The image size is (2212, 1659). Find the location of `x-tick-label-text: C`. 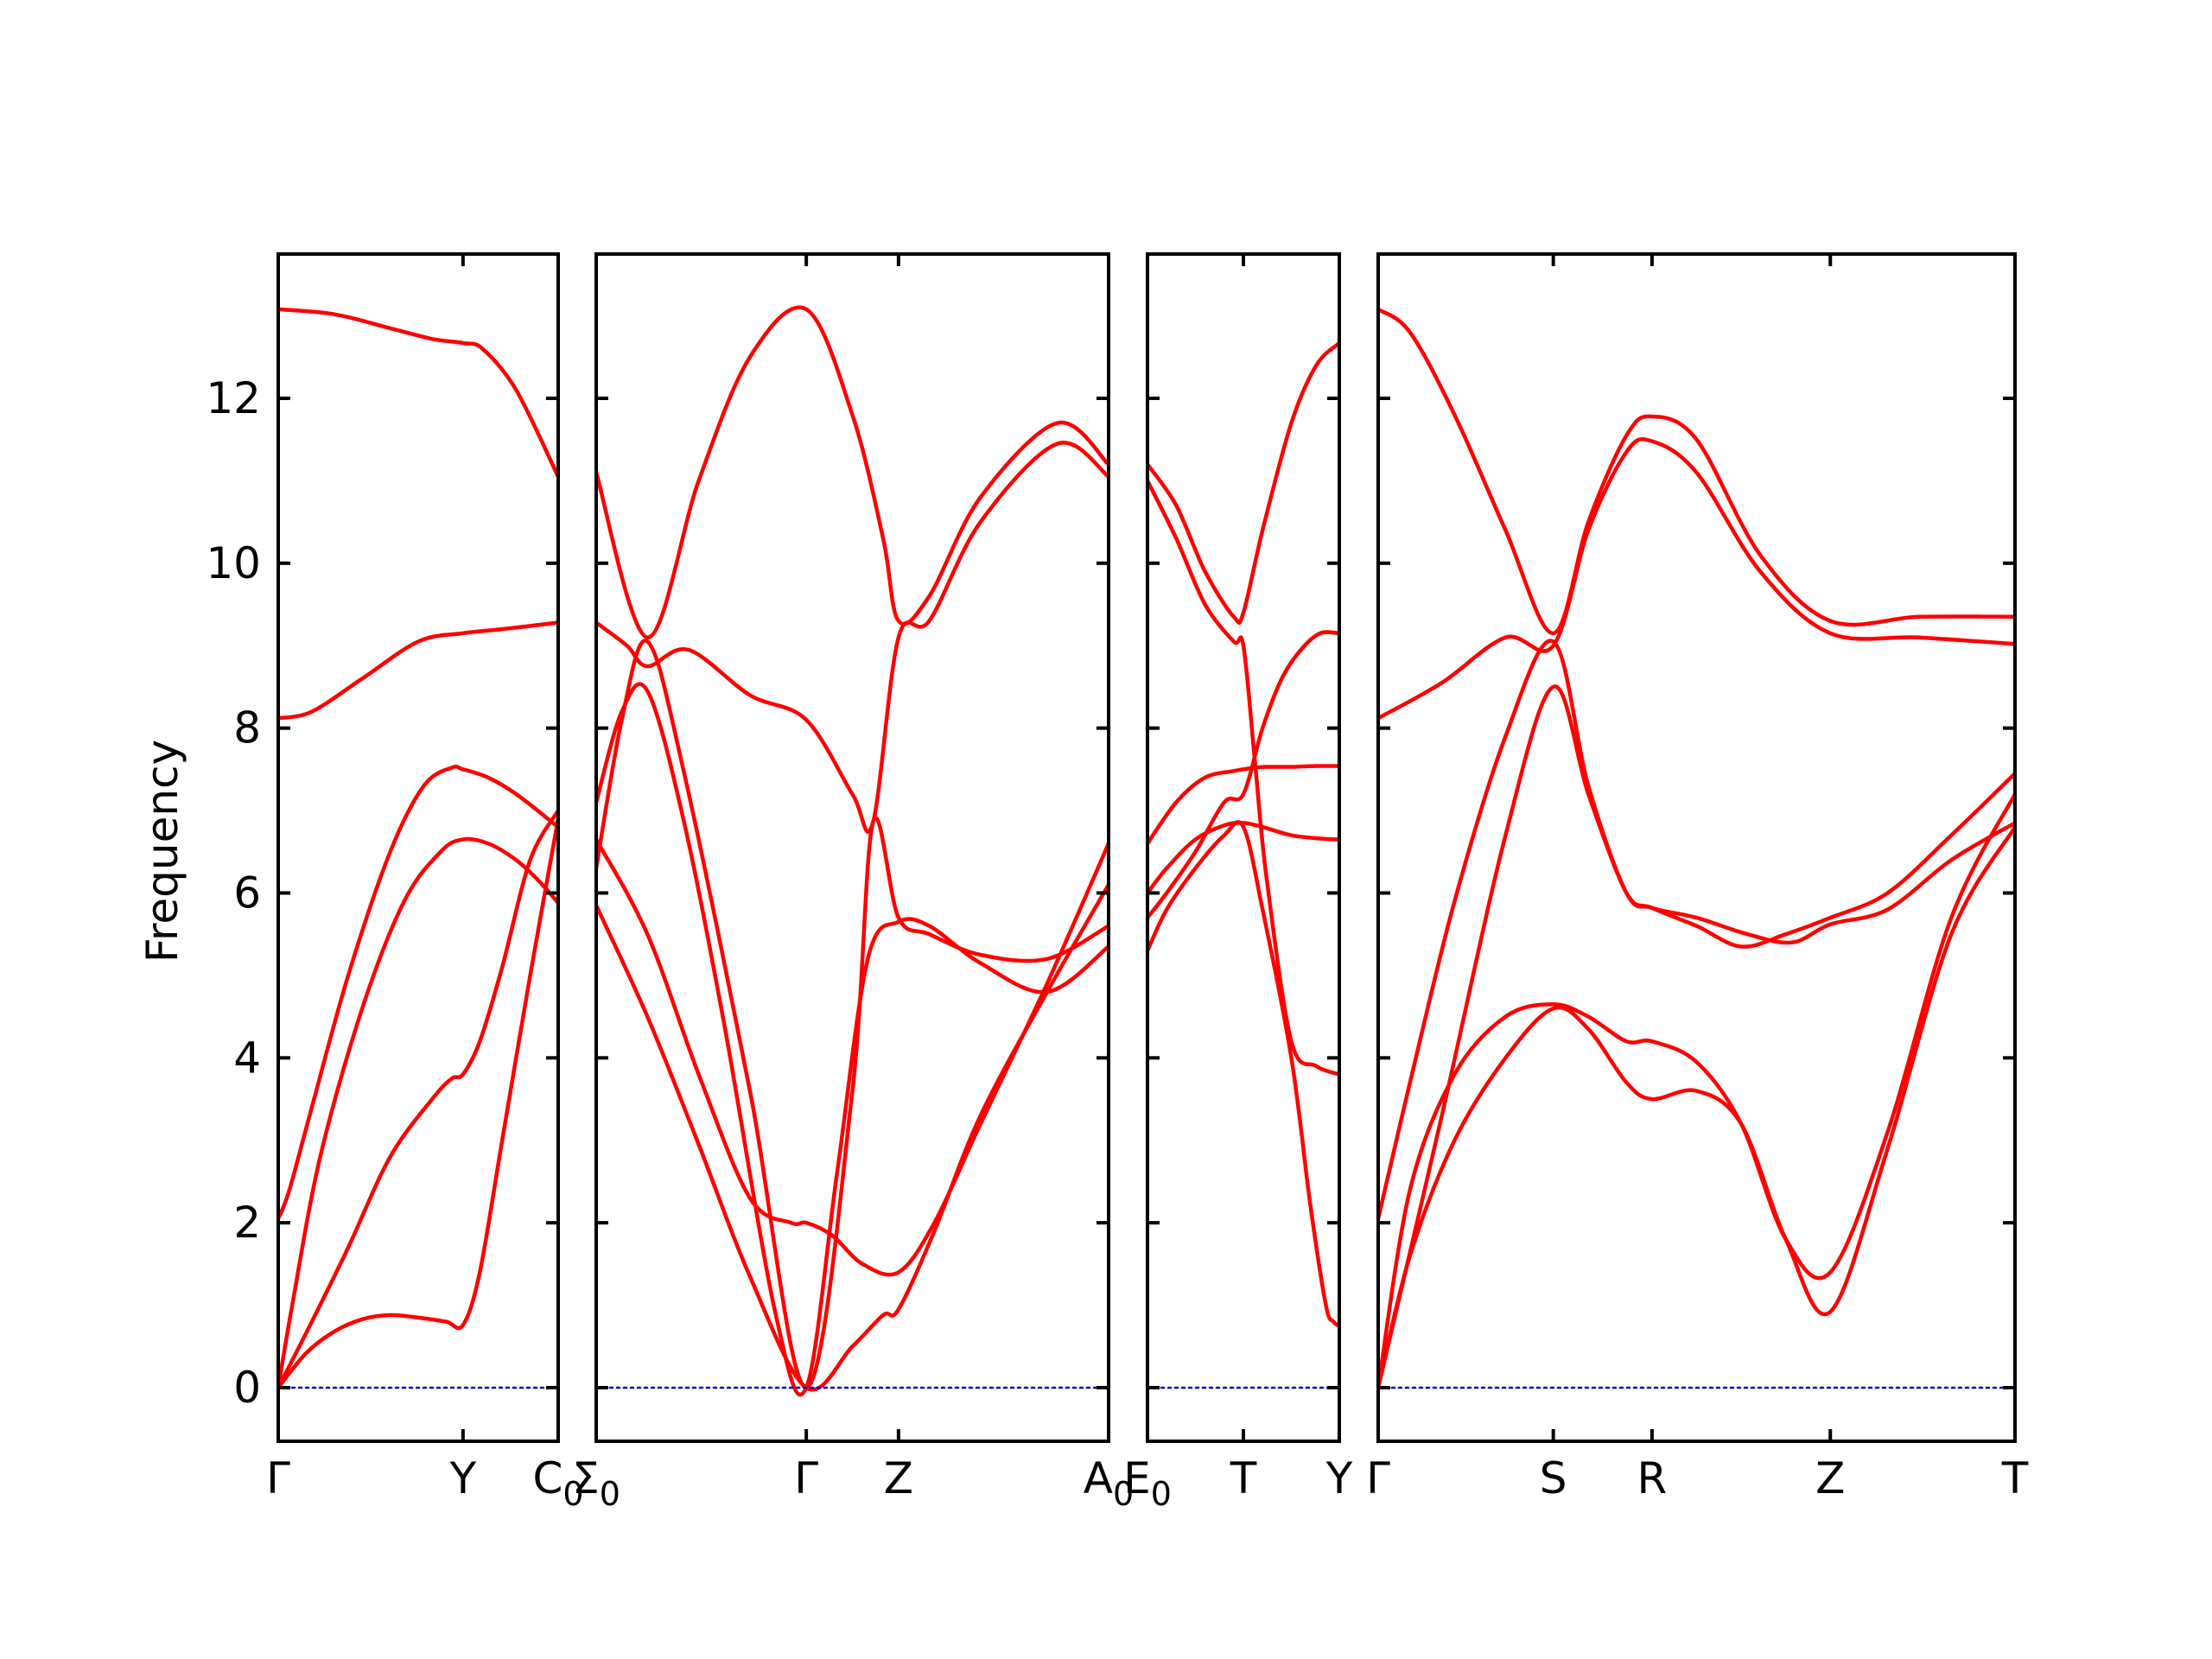

x-tick-label-text: C is located at coordinates (547, 1478).